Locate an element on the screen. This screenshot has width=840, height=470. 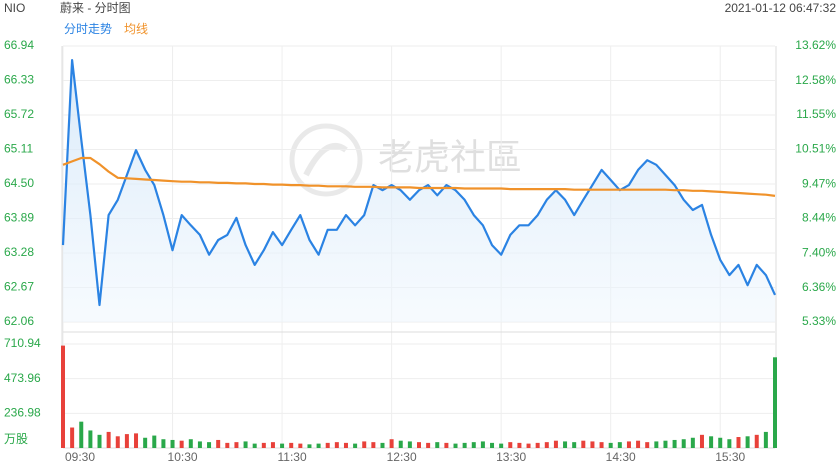
y-tick-label: 63.28 is located at coordinates (19, 252).